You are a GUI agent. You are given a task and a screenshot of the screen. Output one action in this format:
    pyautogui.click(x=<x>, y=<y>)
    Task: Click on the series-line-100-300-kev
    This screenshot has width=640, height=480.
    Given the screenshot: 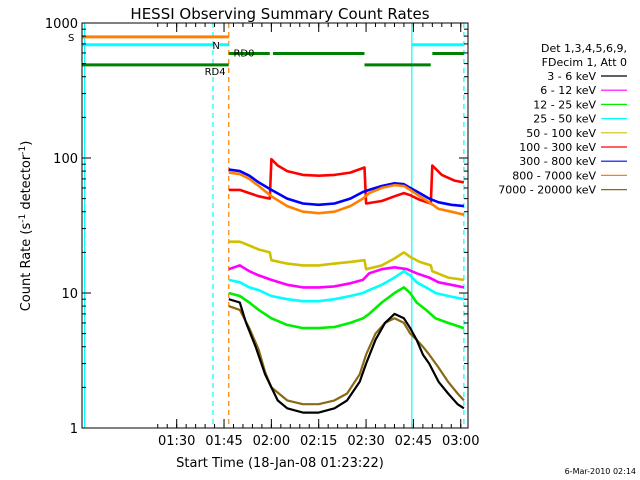 What is the action you would take?
    pyautogui.click(x=346, y=181)
    